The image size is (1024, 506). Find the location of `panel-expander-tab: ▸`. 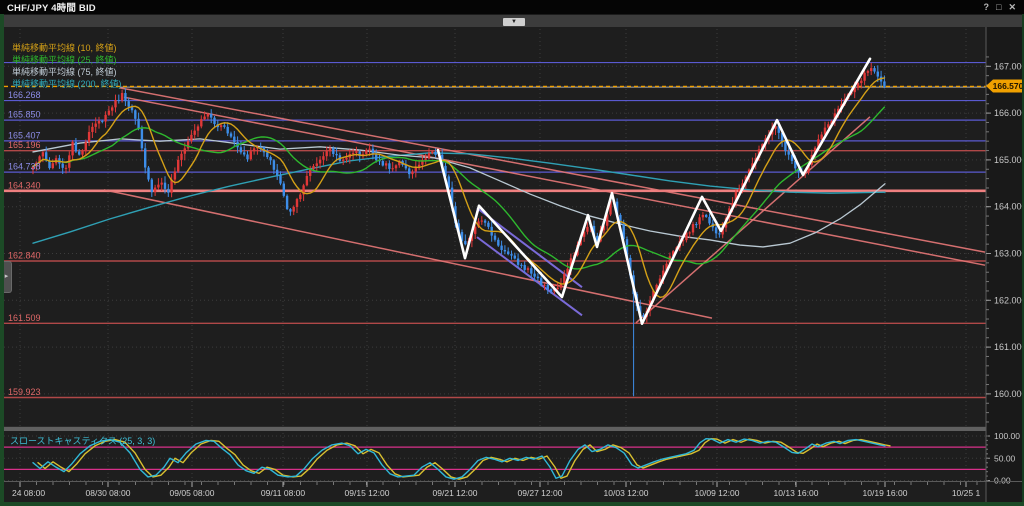

panel-expander-tab: ▸ is located at coordinates (7, 277).